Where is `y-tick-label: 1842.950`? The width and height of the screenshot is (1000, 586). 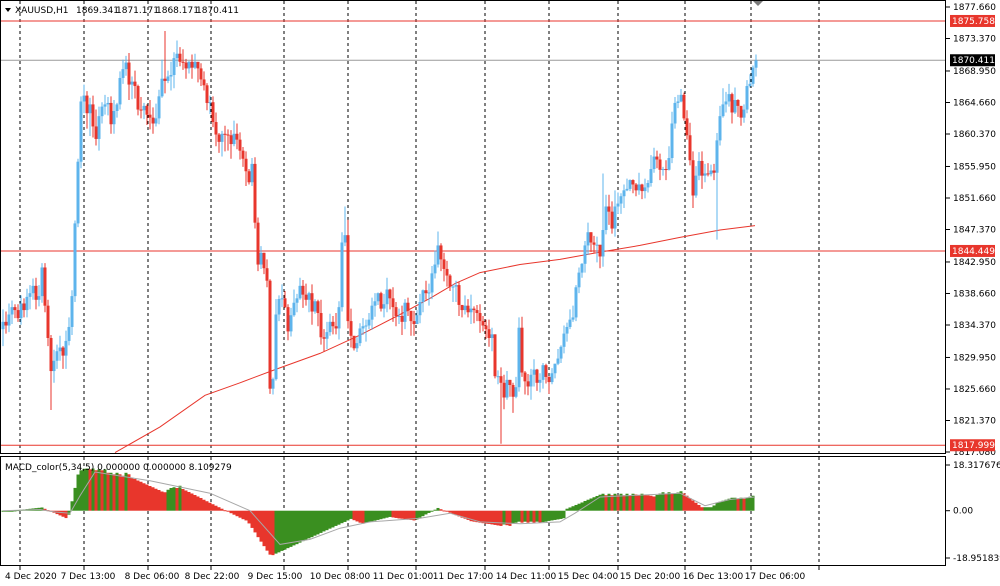
y-tick-label: 1842.950 is located at coordinates (974, 263).